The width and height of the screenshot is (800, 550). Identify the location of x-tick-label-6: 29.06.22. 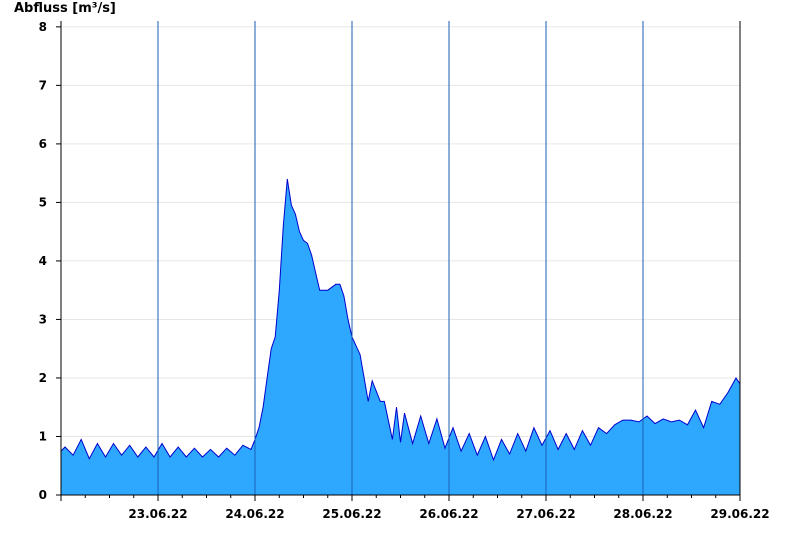
(739, 514).